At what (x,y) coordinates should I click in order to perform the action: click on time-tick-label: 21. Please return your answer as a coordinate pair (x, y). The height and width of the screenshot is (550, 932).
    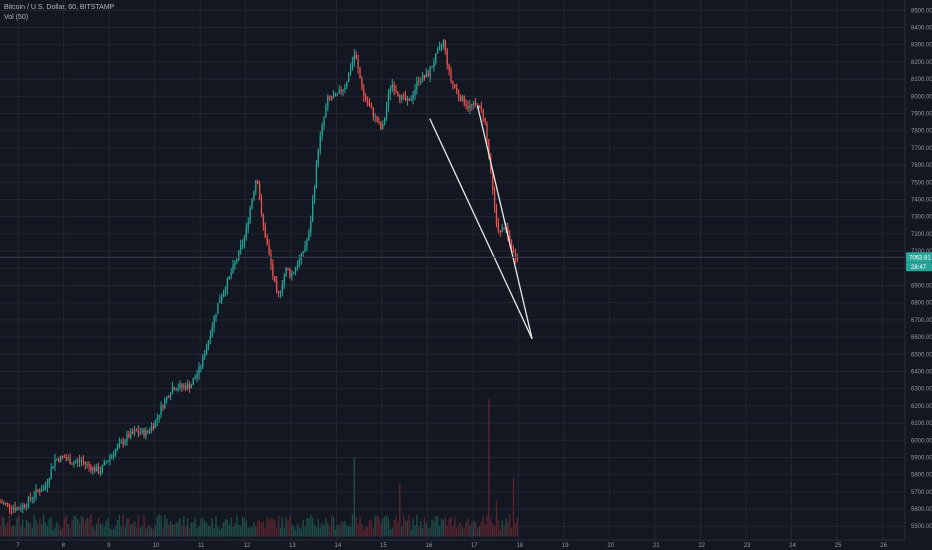
    Looking at the image, I should click on (656, 546).